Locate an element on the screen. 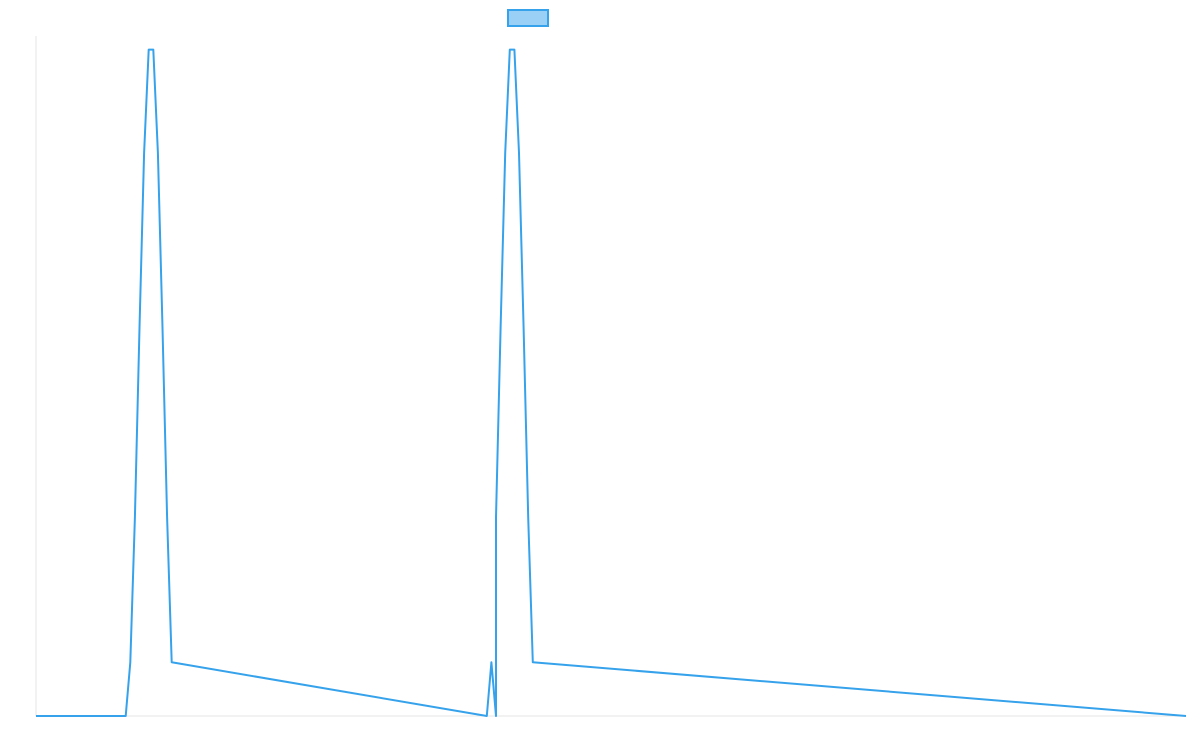 Image resolution: width=1200 pixels, height=750 pixels. legend-swatch is located at coordinates (528, 18).